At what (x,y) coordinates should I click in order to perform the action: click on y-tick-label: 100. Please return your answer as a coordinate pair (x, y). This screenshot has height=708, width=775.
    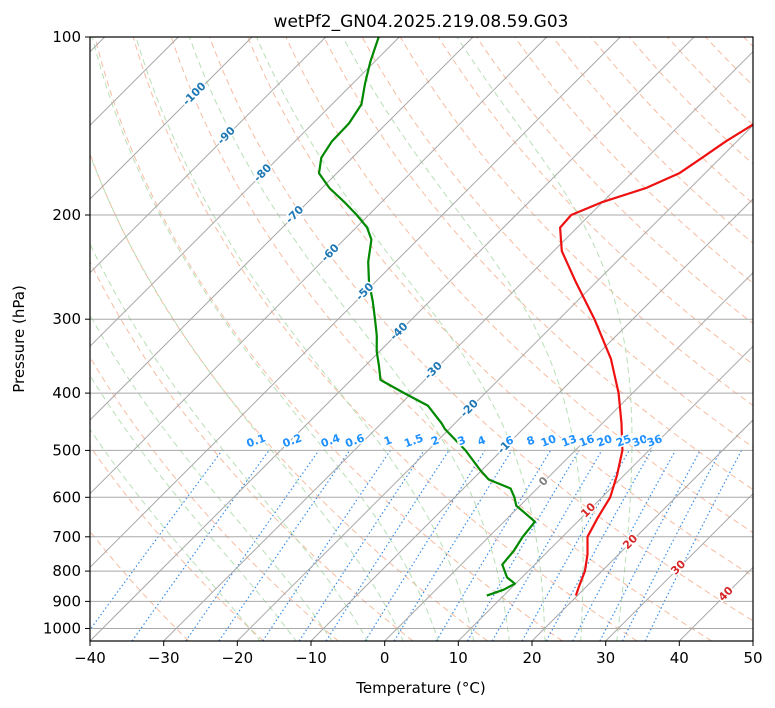
    Looking at the image, I should click on (66, 37).